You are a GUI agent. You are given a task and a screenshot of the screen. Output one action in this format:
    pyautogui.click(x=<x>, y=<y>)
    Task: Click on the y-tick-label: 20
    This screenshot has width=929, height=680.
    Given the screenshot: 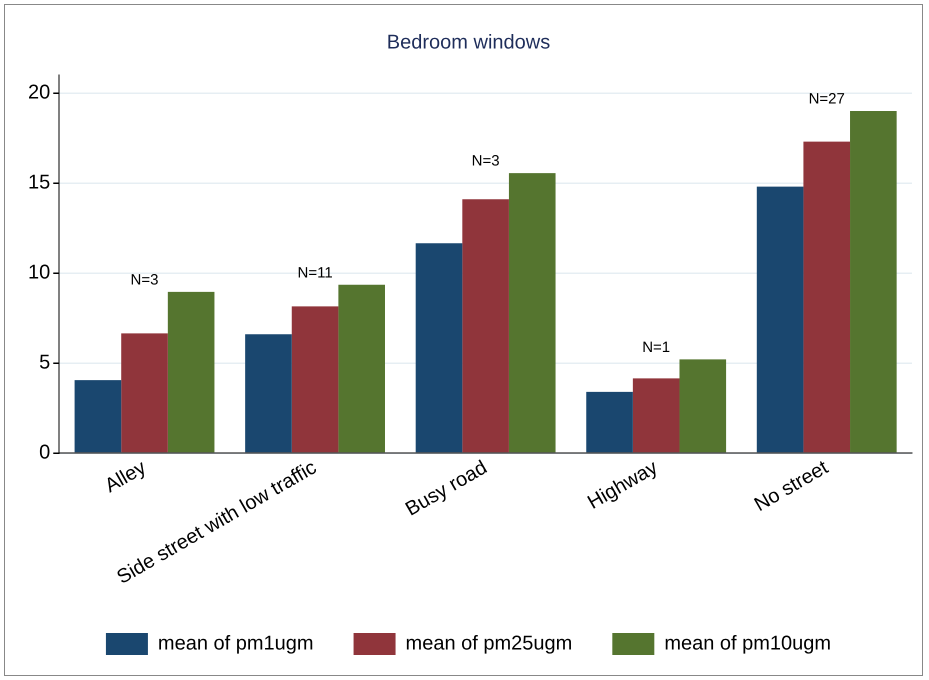 What is the action you would take?
    pyautogui.click(x=39, y=93)
    